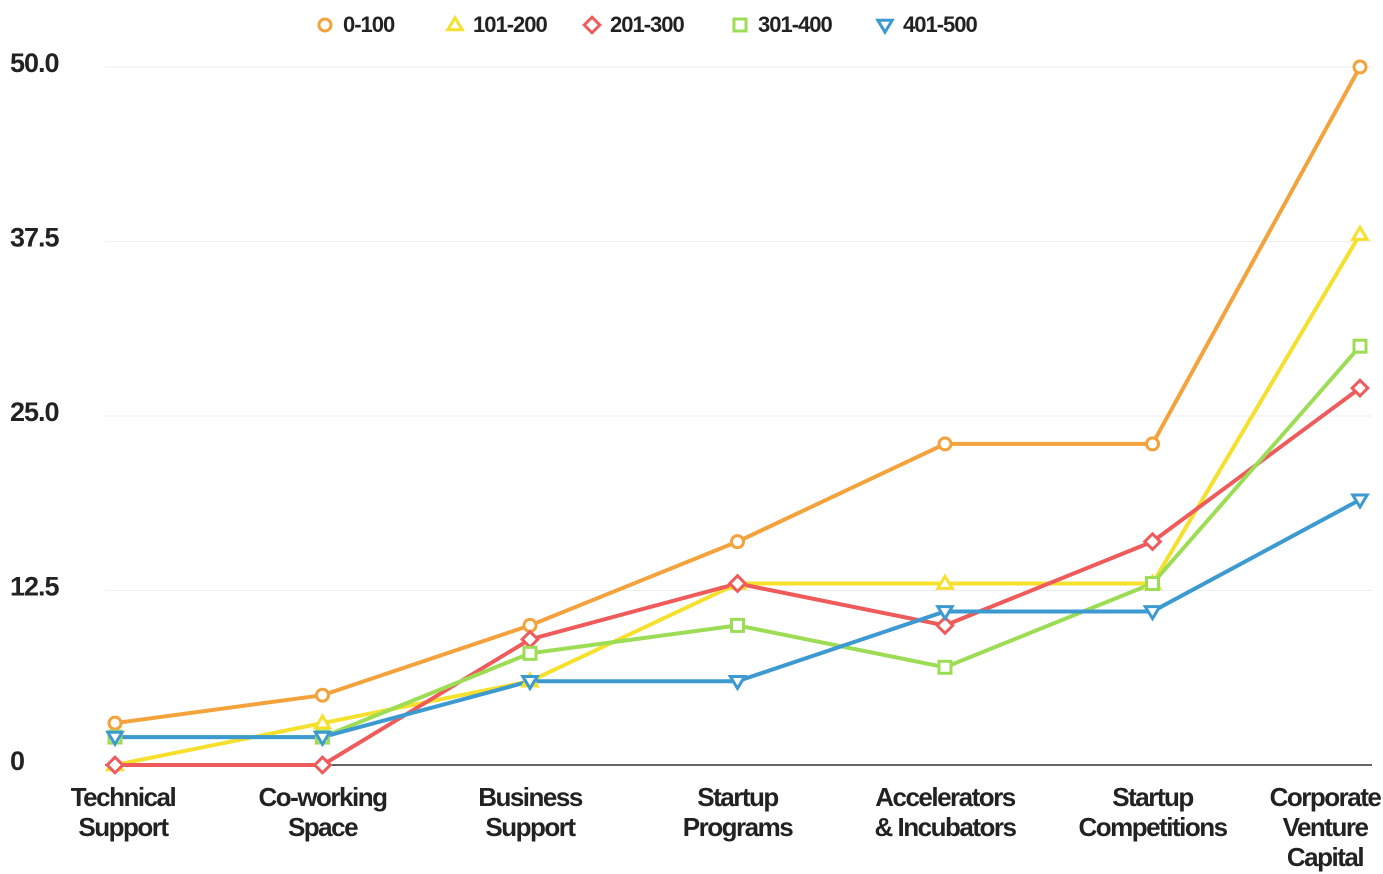  I want to click on x-tick-label: Startup Competitions, so click(1153, 812).